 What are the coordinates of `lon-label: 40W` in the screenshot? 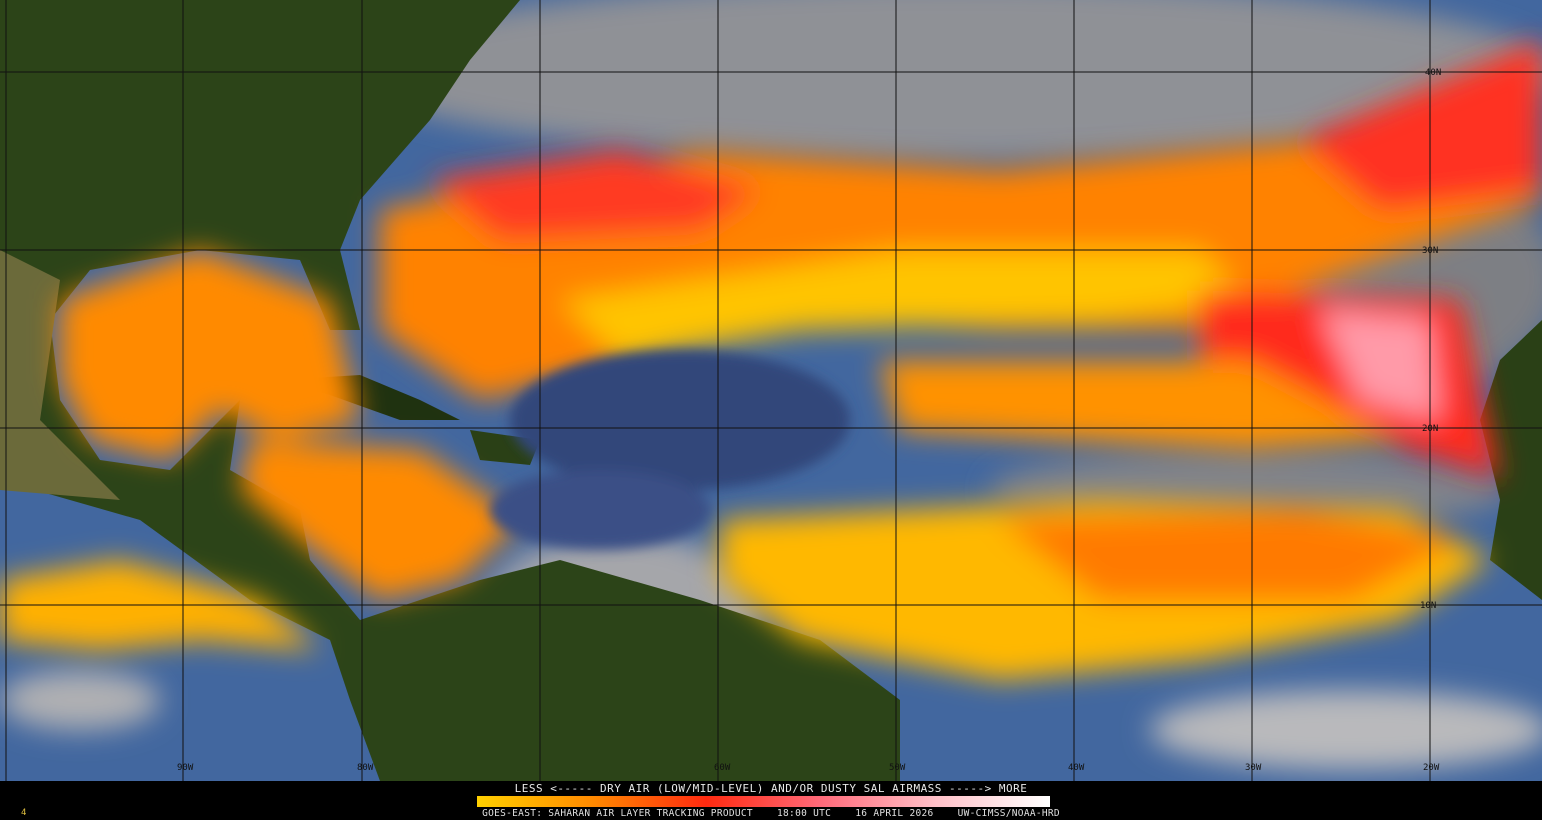 It's located at (1076, 768).